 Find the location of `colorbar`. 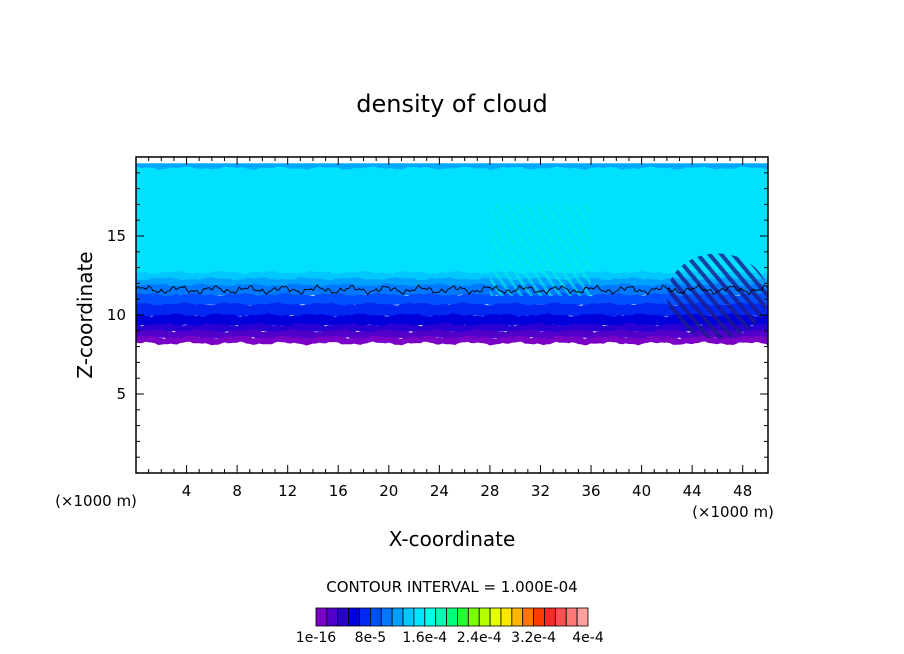

colorbar is located at coordinates (452, 617).